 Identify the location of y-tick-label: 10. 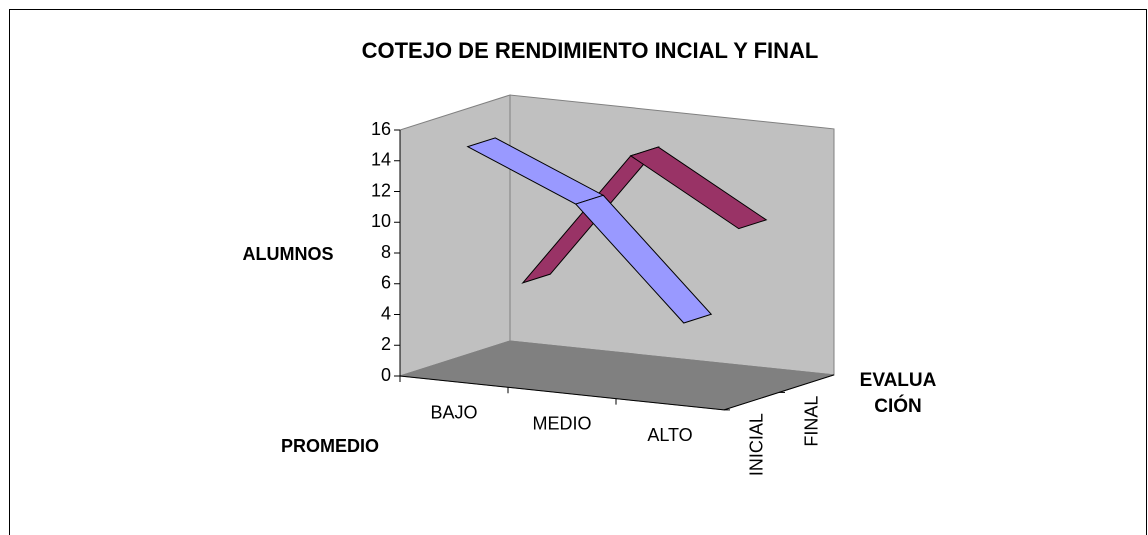
(381, 221).